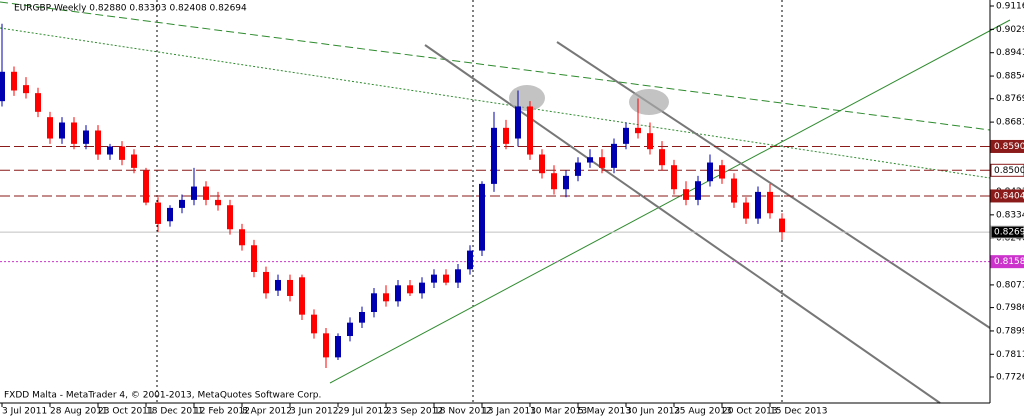 The width and height of the screenshot is (1024, 416). I want to click on highlight, so click(649, 102).